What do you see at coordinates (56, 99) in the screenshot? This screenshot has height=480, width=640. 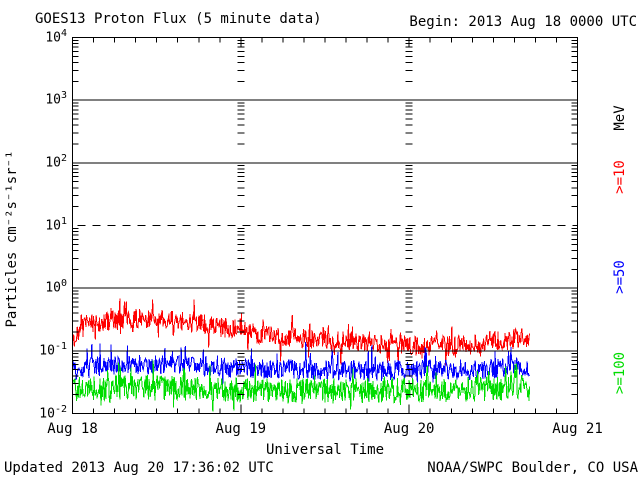 I see `y-tick-label-10e3: 10³` at bounding box center [56, 99].